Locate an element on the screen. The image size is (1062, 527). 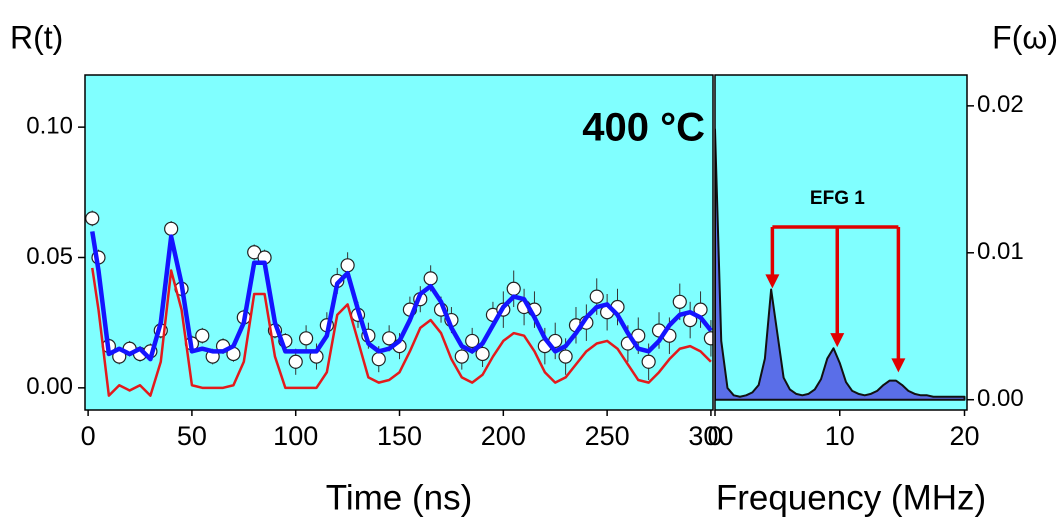
x-tick-label: 150 is located at coordinates (399, 436).